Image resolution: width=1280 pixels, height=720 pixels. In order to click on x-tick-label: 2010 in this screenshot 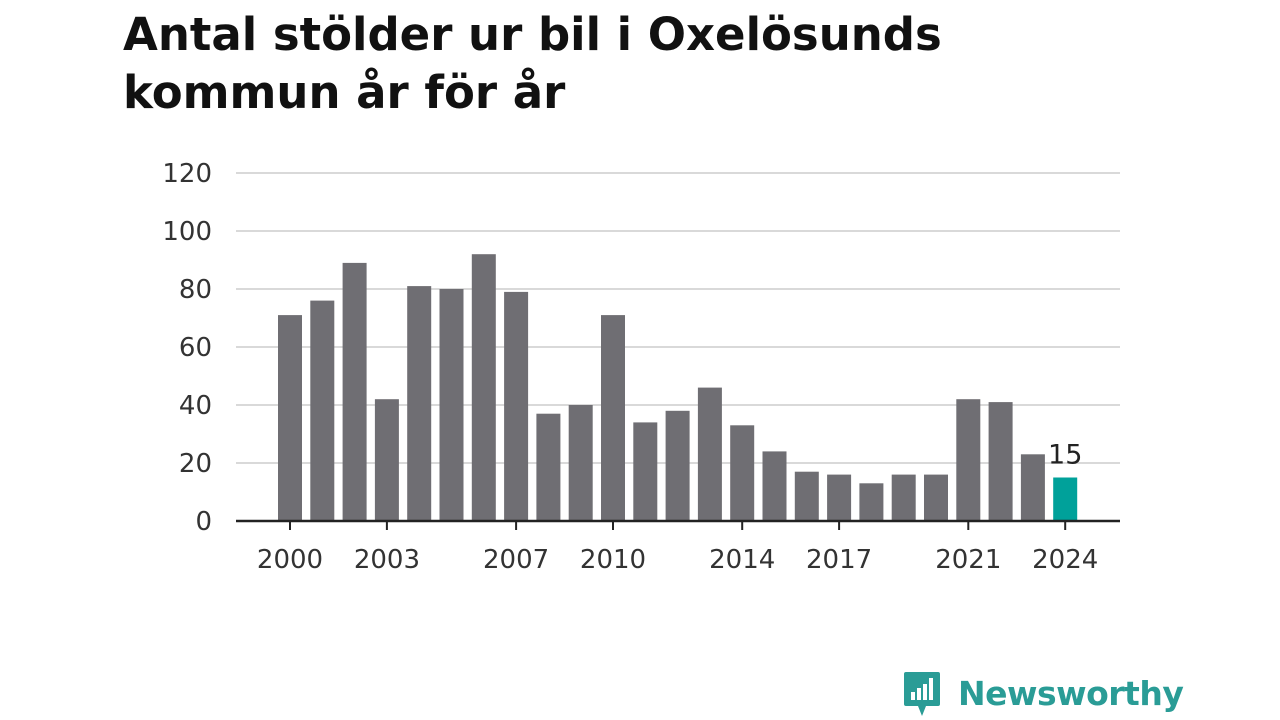, I will do `click(613, 560)`.